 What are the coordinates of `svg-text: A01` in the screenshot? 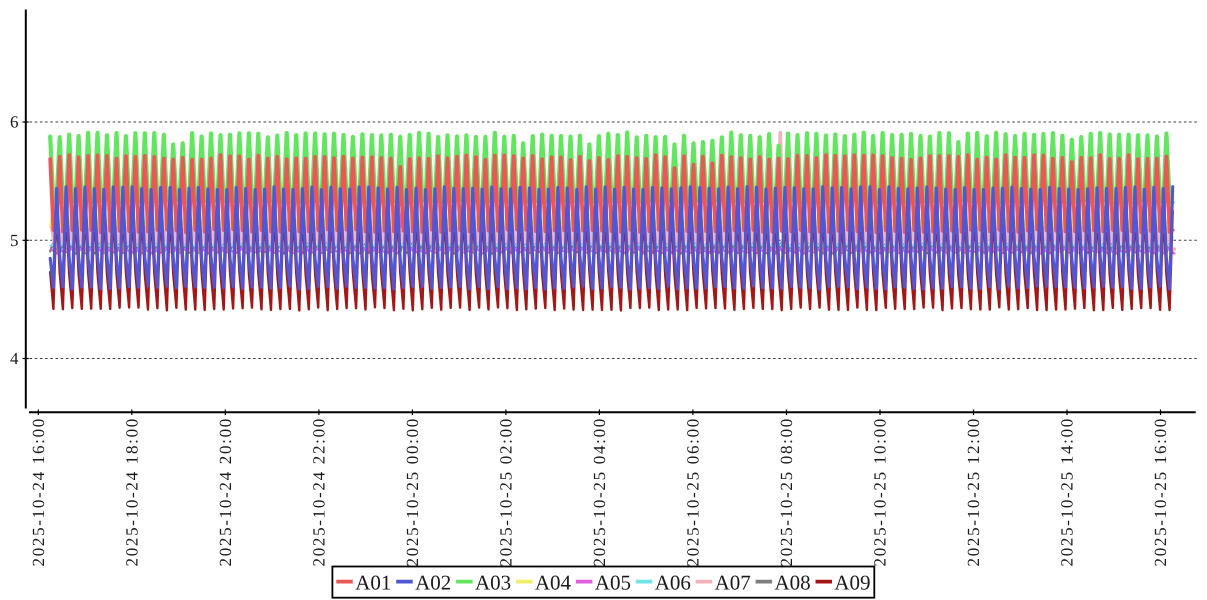 It's located at (373, 583).